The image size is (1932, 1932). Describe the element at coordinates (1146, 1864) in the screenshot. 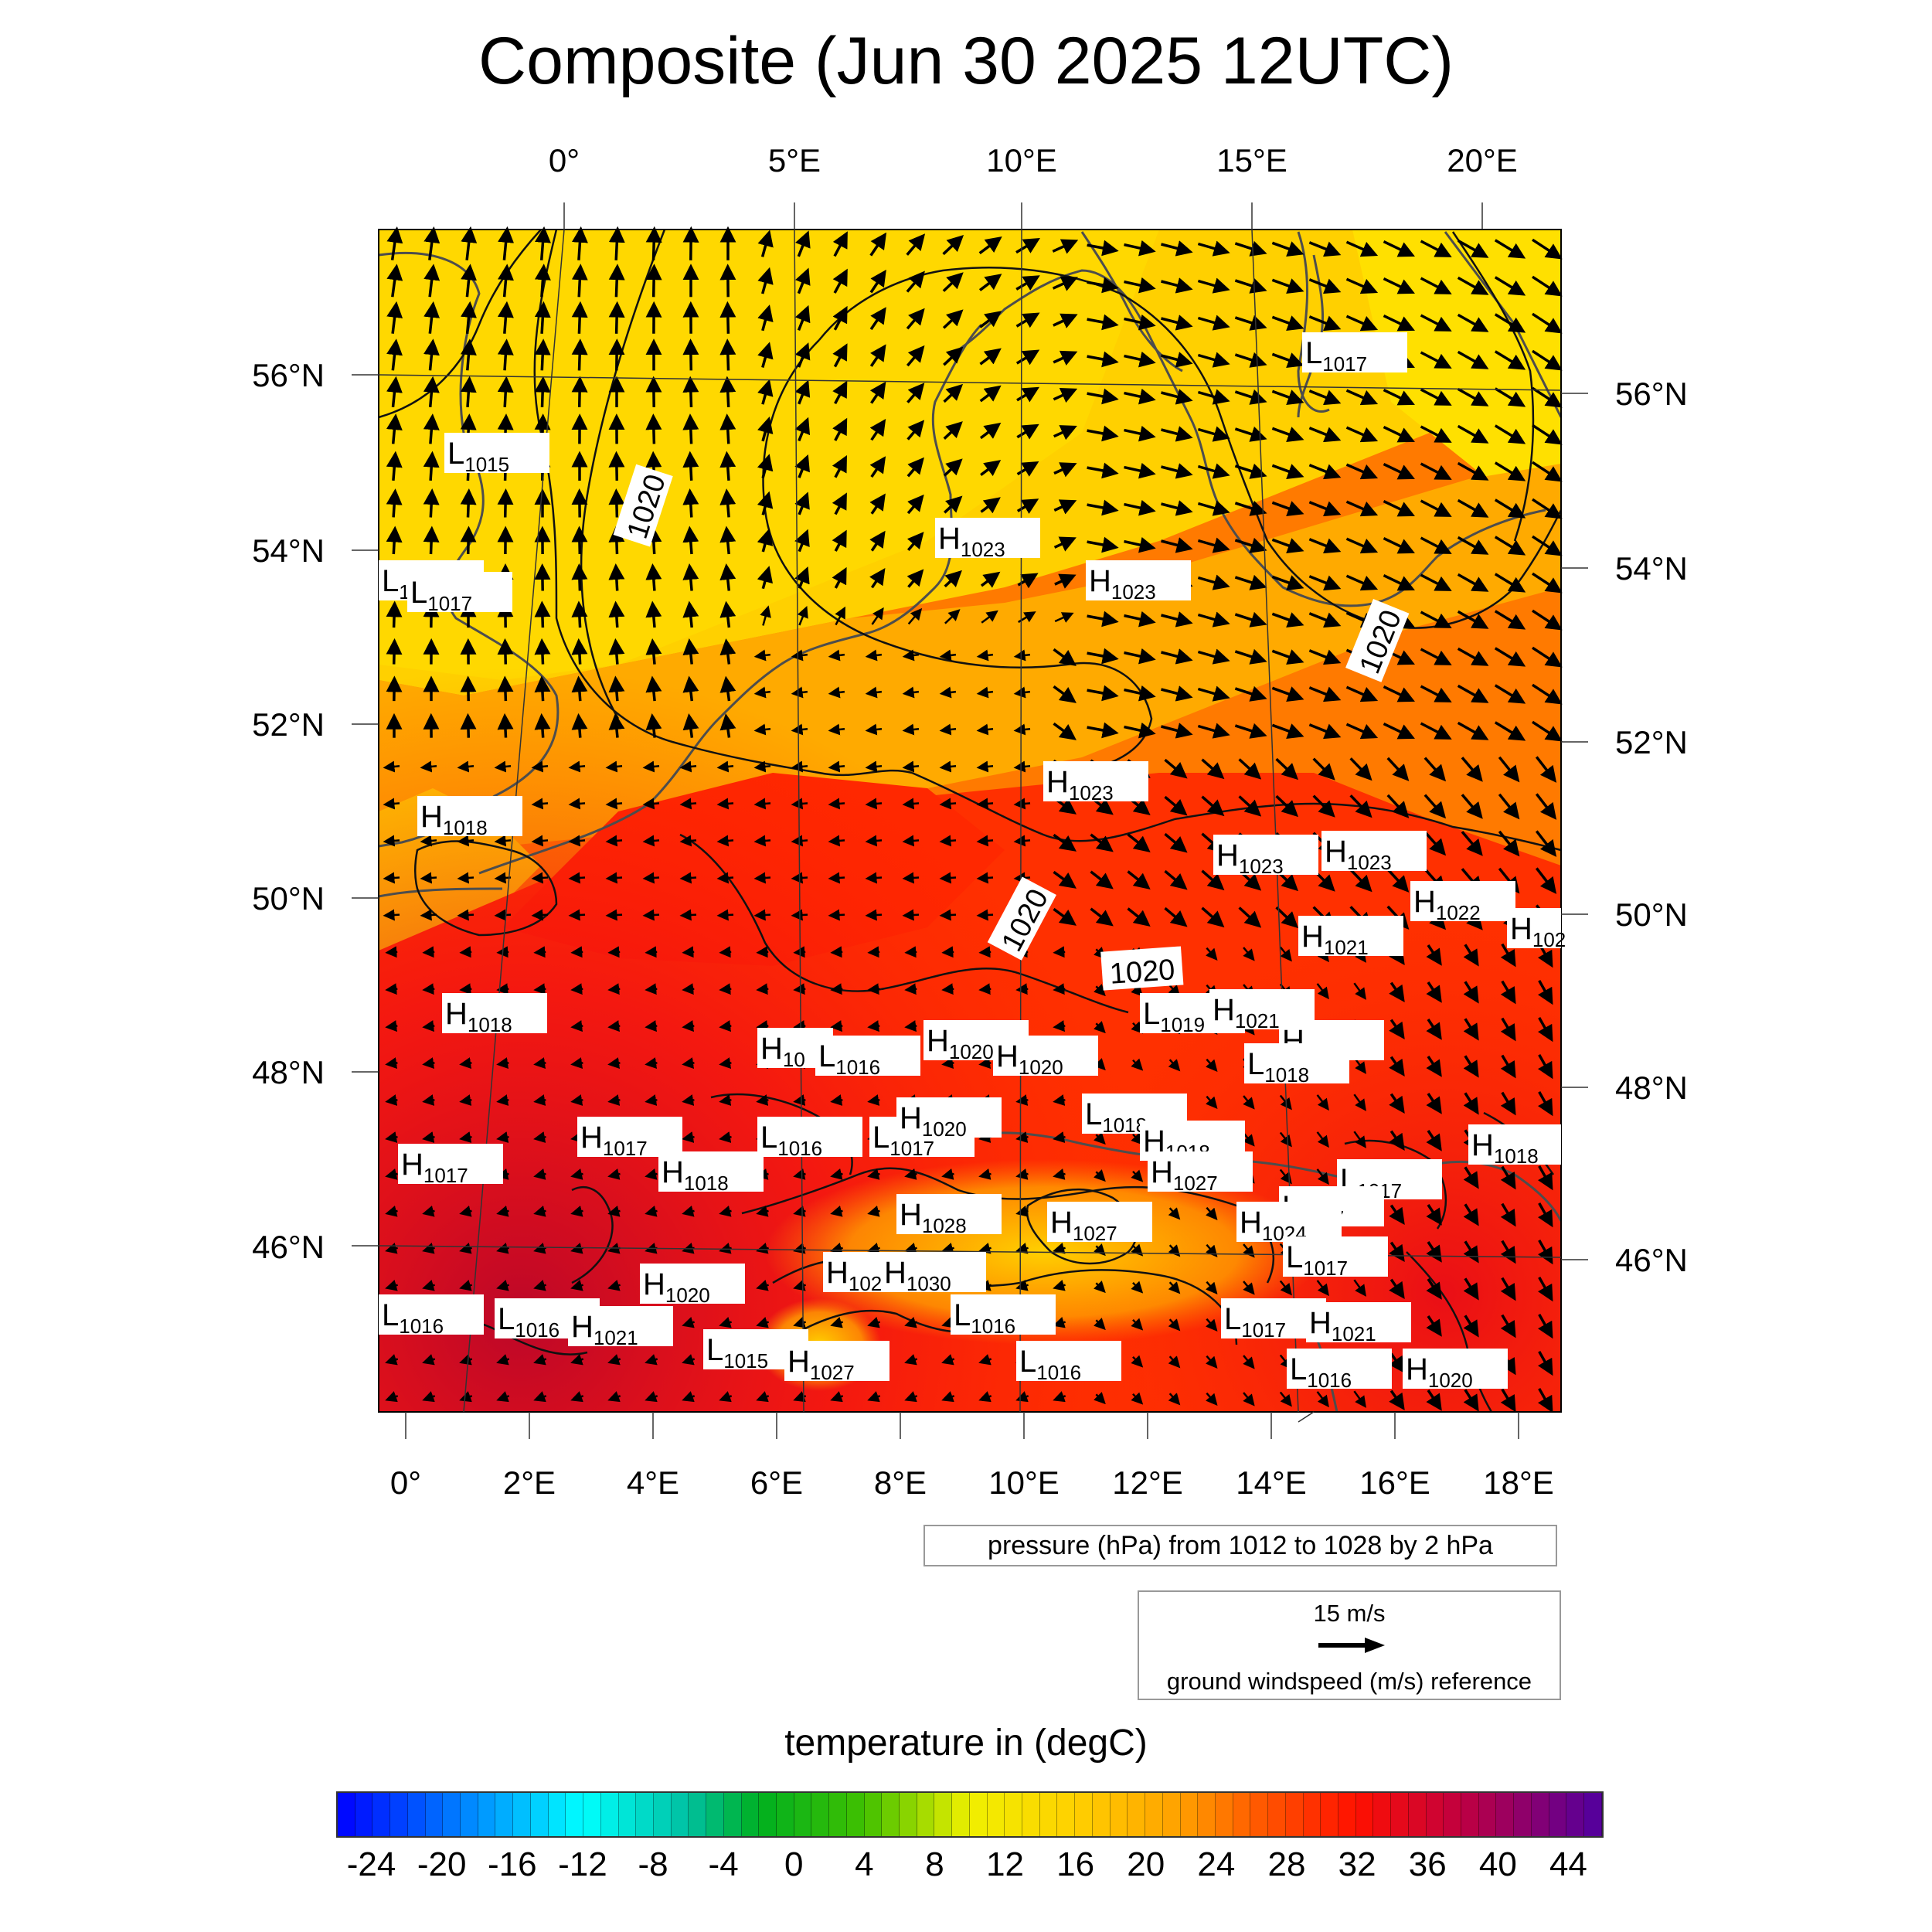

I see `colorbar-tick-label: 20` at that location.